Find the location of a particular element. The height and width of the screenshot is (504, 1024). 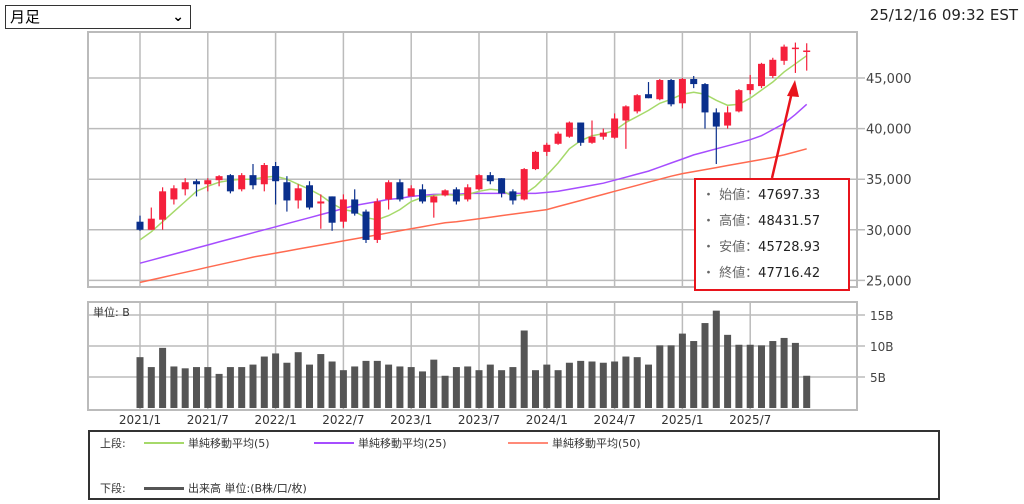

price-tick-label: 25,000 is located at coordinates (889, 281).